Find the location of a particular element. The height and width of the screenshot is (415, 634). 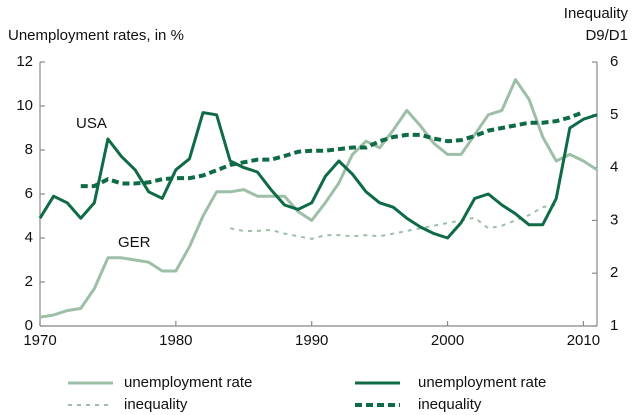

line-series is located at coordinates (393, 221).